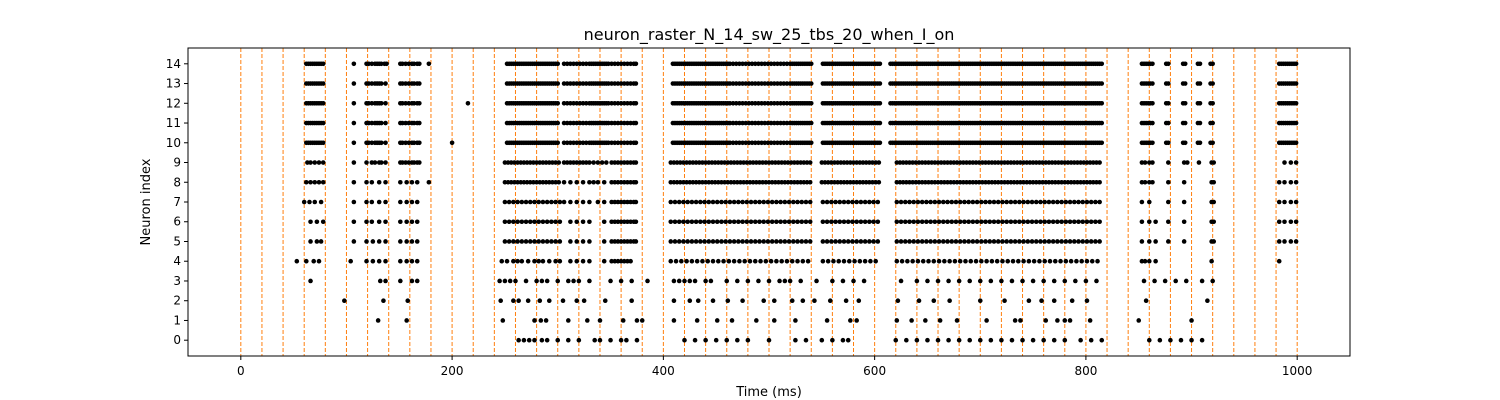 Image resolution: width=1500 pixels, height=400 pixels. What do you see at coordinates (874, 371) in the screenshot?
I see `x-tick-label: 600` at bounding box center [874, 371].